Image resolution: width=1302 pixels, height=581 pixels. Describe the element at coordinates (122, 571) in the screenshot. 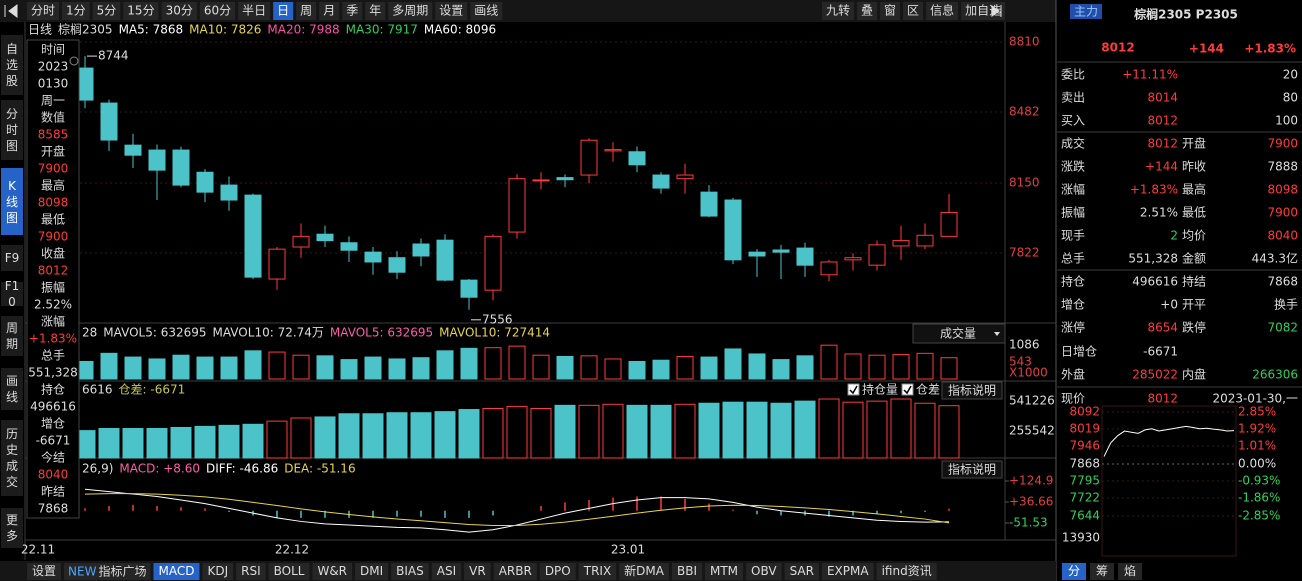

I see `bottom-tab: 指标广场` at that location.